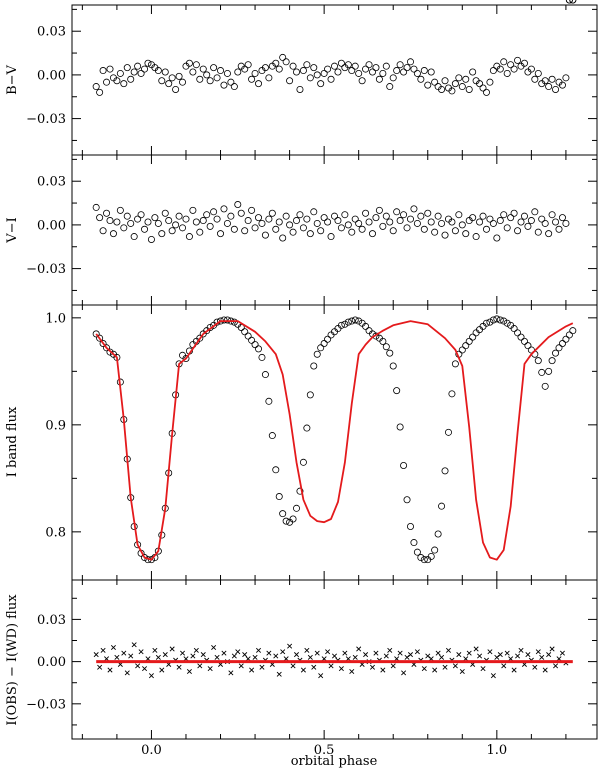 The height and width of the screenshot is (771, 600). I want to click on panel-vi-ylabel: V−I, so click(12, 230).